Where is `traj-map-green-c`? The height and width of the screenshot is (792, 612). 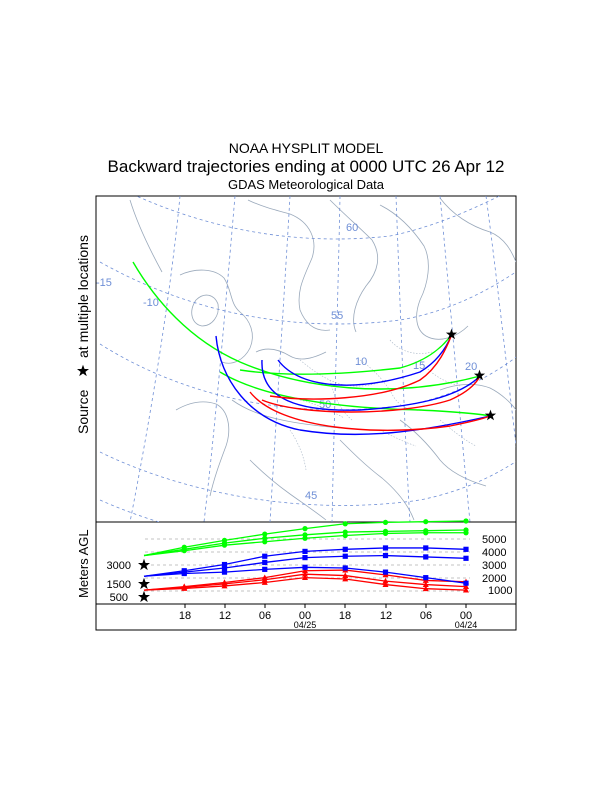 traj-map-green-c is located at coordinates (355, 394).